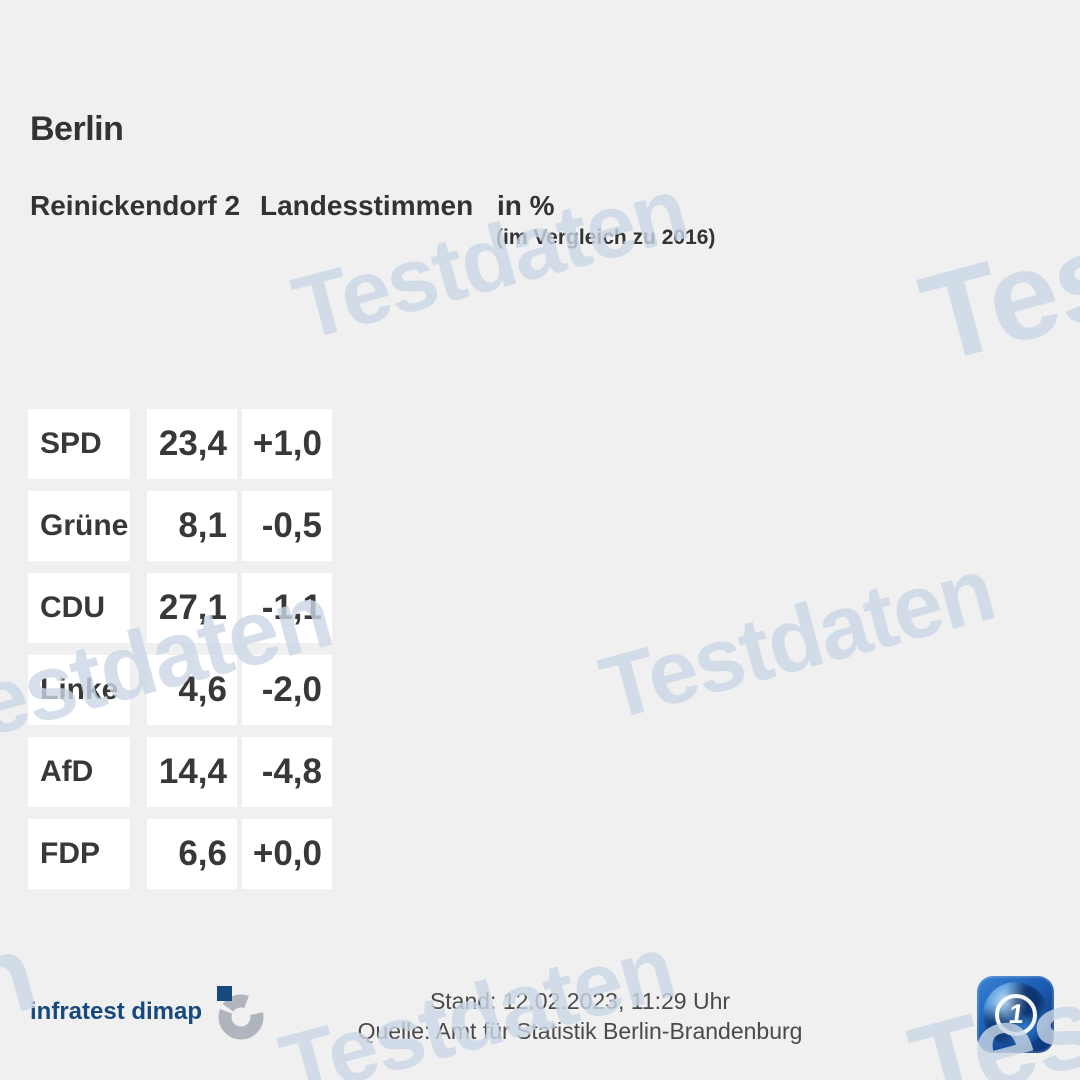  I want to click on party-label: FDP, so click(79, 854).